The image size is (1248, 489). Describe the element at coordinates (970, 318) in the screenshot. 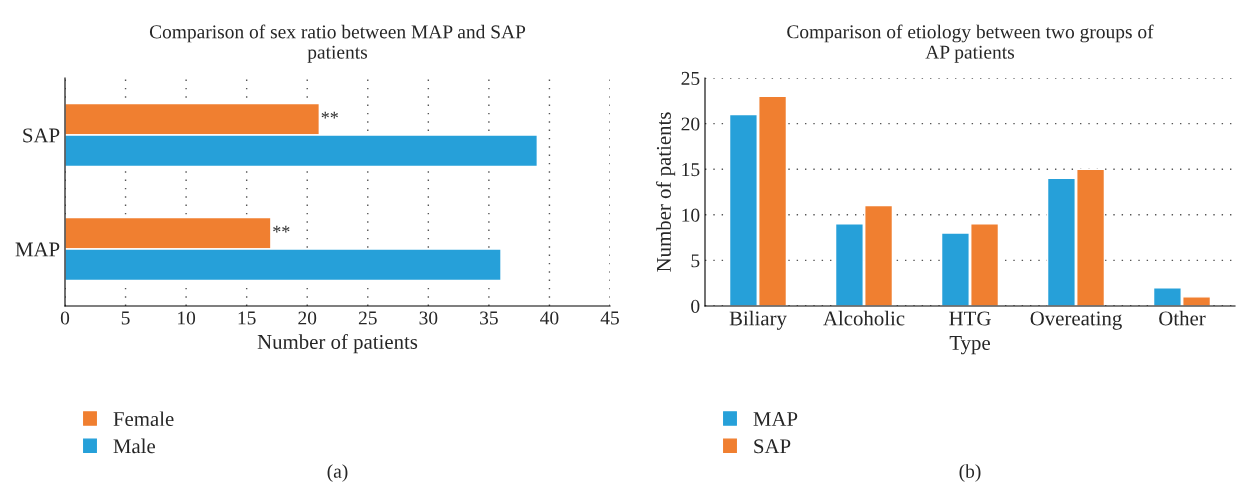

I see `x-tick-label: HTG` at that location.